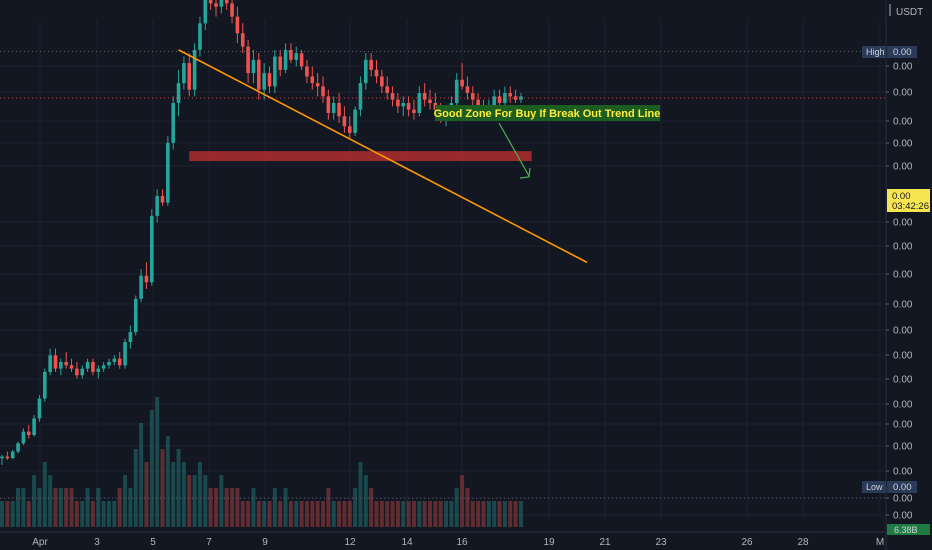 The image size is (932, 550). I want to click on last-price-box, so click(908, 200).